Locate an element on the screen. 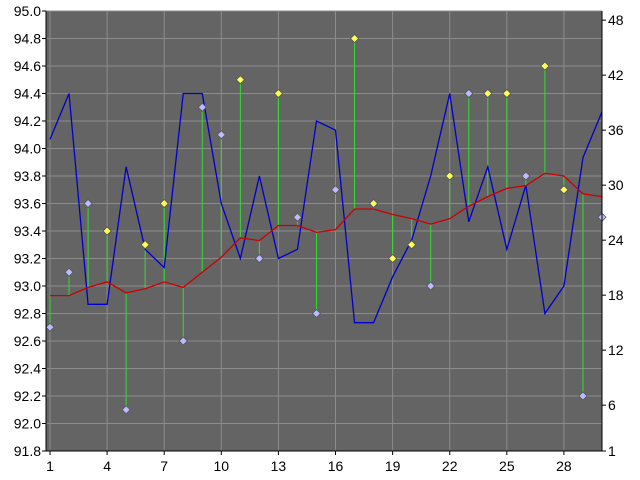 The height and width of the screenshot is (480, 640). y-left-tick-label: 93.0 is located at coordinates (27, 286).